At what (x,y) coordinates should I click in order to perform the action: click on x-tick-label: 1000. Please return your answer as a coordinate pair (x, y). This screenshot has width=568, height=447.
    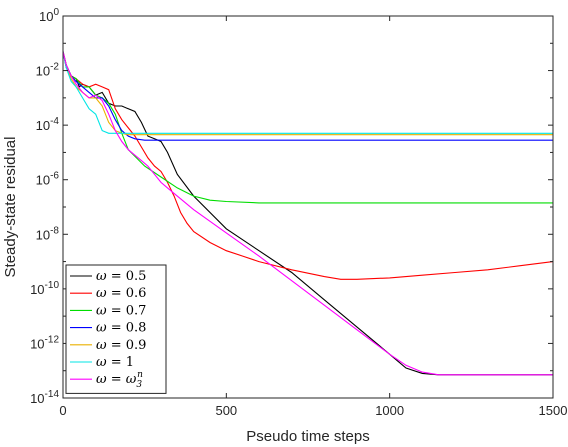
    Looking at the image, I should click on (389, 410).